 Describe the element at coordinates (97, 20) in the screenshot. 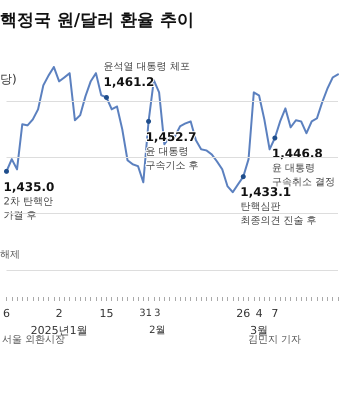

I see `chart-title: 핵정국 원/달러 환율 추이` at that location.